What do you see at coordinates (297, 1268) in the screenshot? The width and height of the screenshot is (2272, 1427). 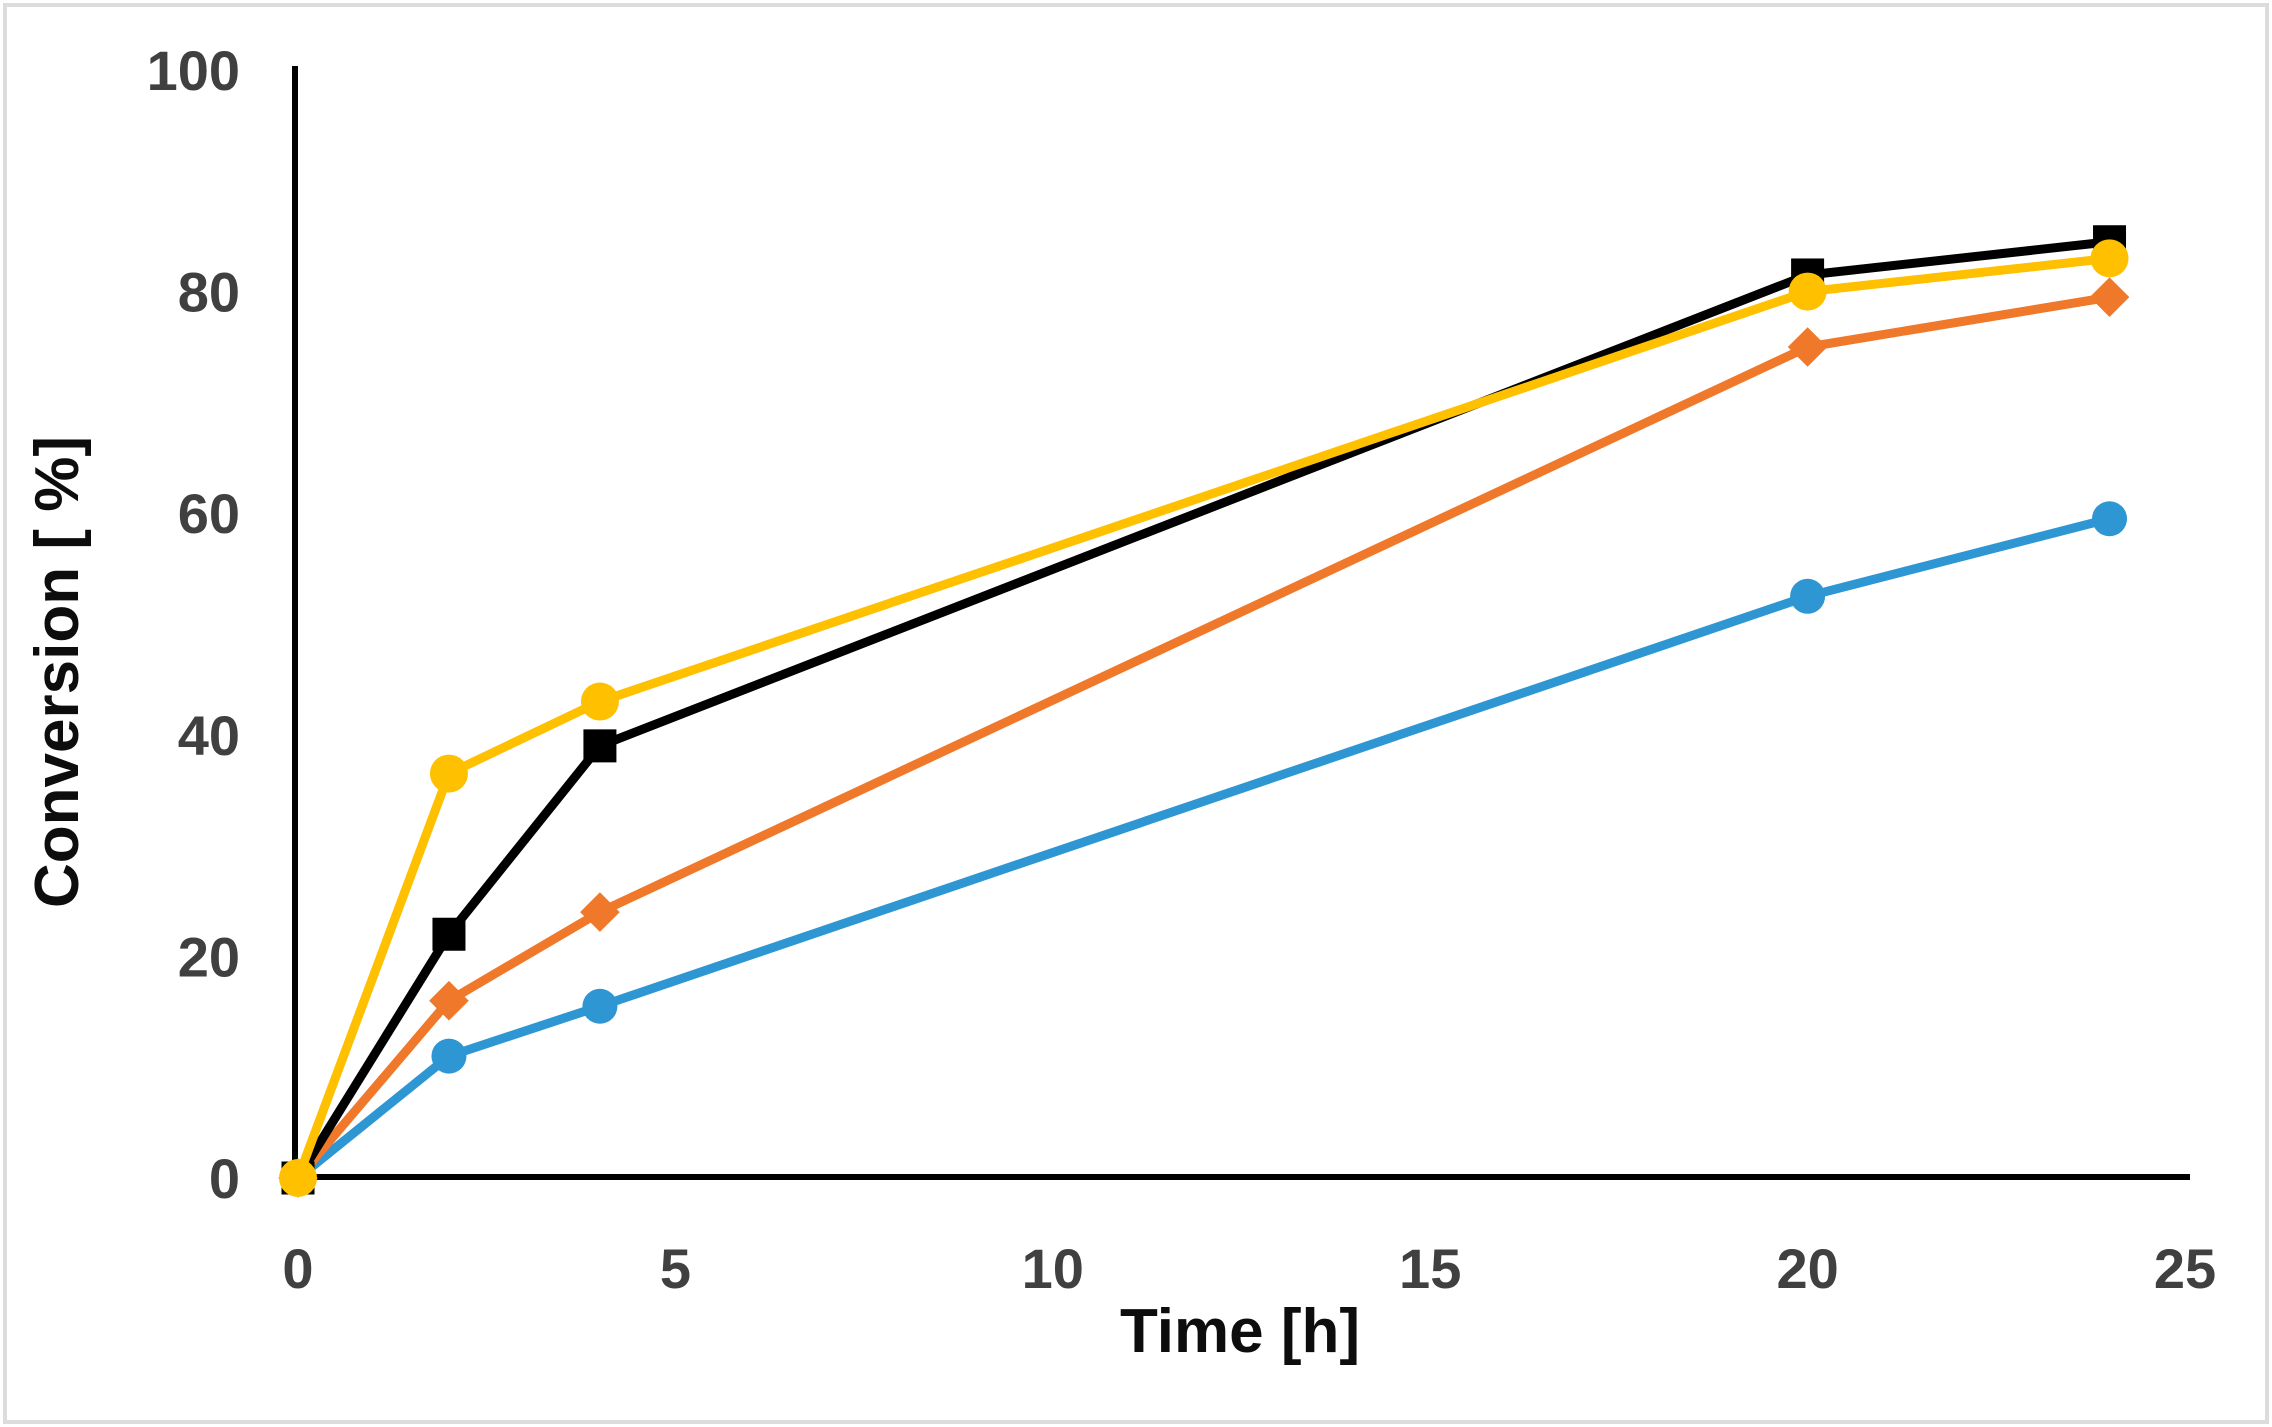 I see `x-tick-label: 0` at bounding box center [297, 1268].